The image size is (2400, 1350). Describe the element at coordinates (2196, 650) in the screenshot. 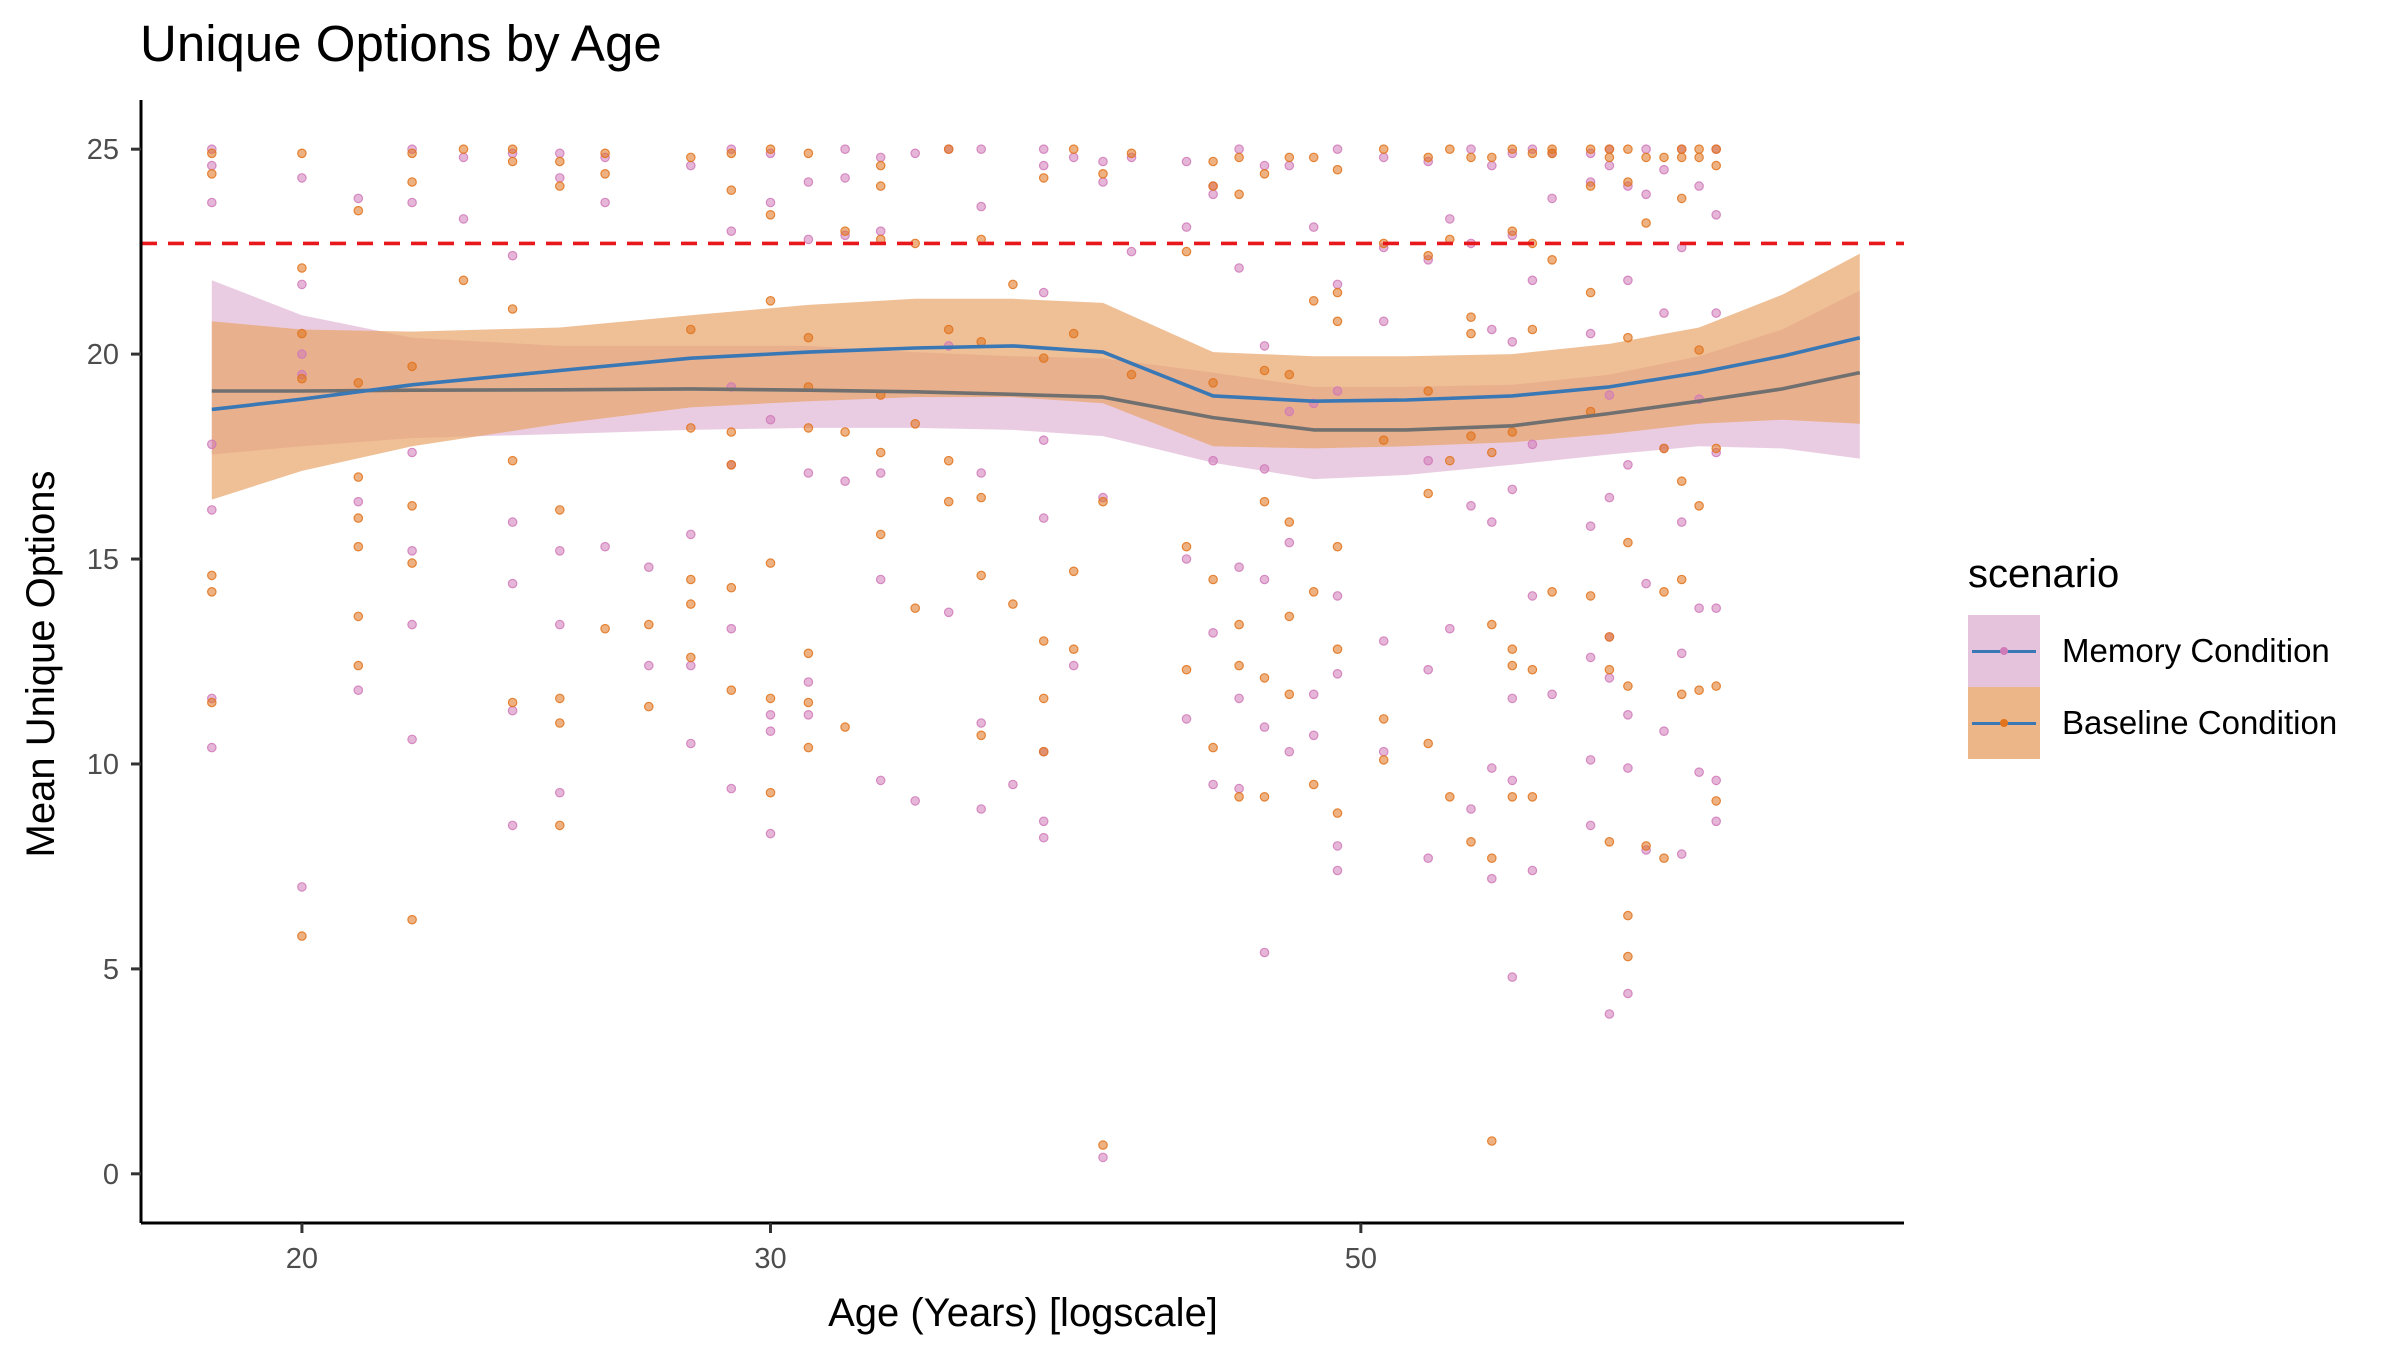

I see `legend-label-memory: Memory Condition` at that location.